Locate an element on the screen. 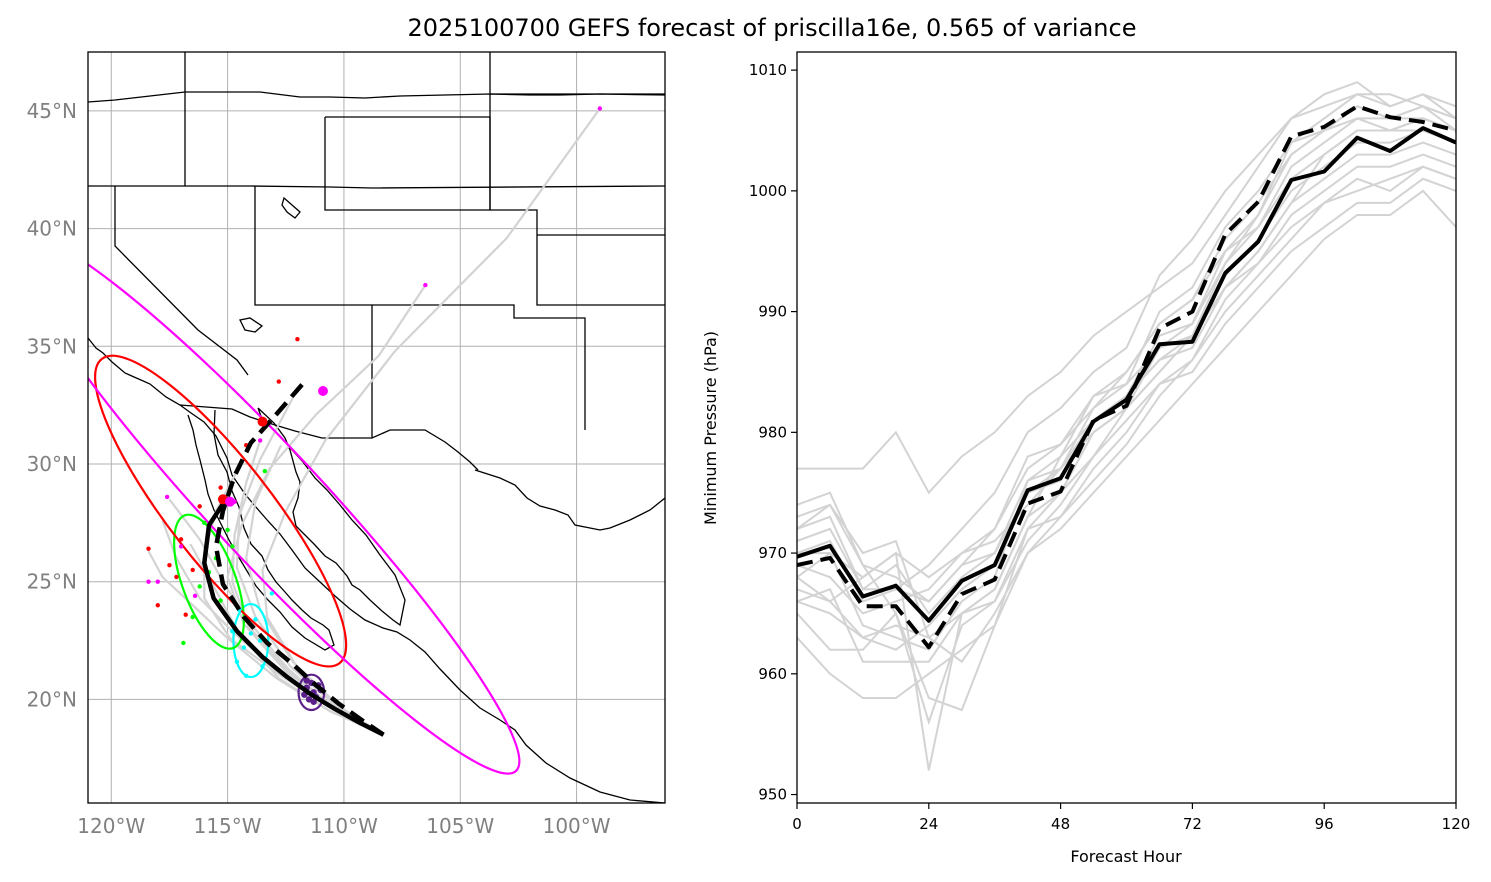 This screenshot has height=882, width=1491. x-tick-label: 0 is located at coordinates (797, 824).